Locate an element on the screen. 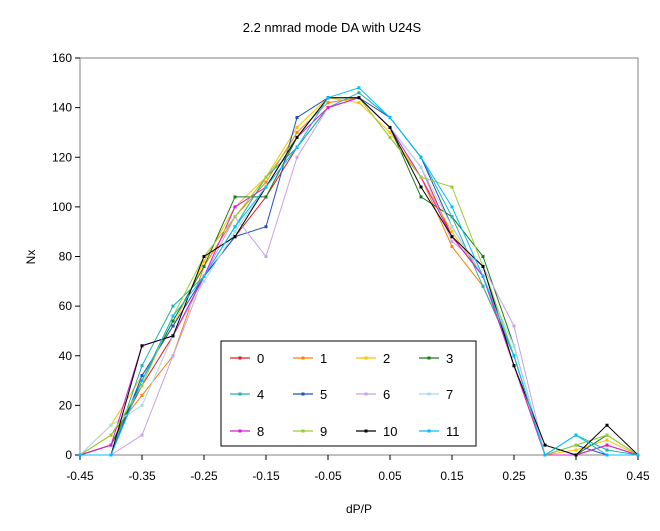 The height and width of the screenshot is (531, 660). legend-label: 0 is located at coordinates (260, 358).